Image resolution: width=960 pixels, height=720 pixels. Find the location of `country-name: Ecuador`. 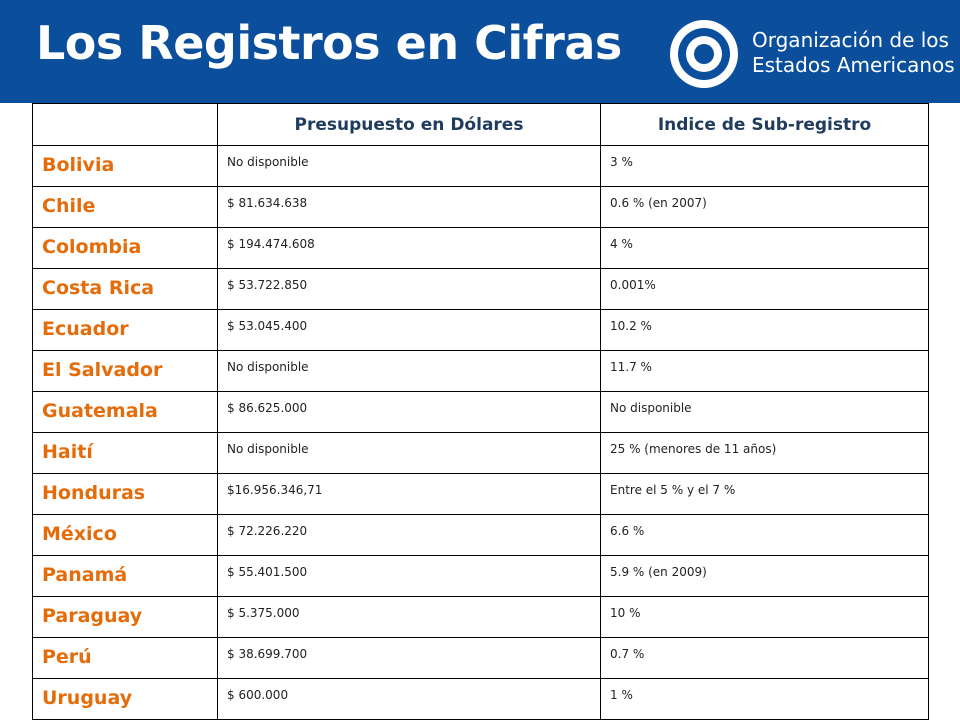

country-name: Ecuador is located at coordinates (125, 330).